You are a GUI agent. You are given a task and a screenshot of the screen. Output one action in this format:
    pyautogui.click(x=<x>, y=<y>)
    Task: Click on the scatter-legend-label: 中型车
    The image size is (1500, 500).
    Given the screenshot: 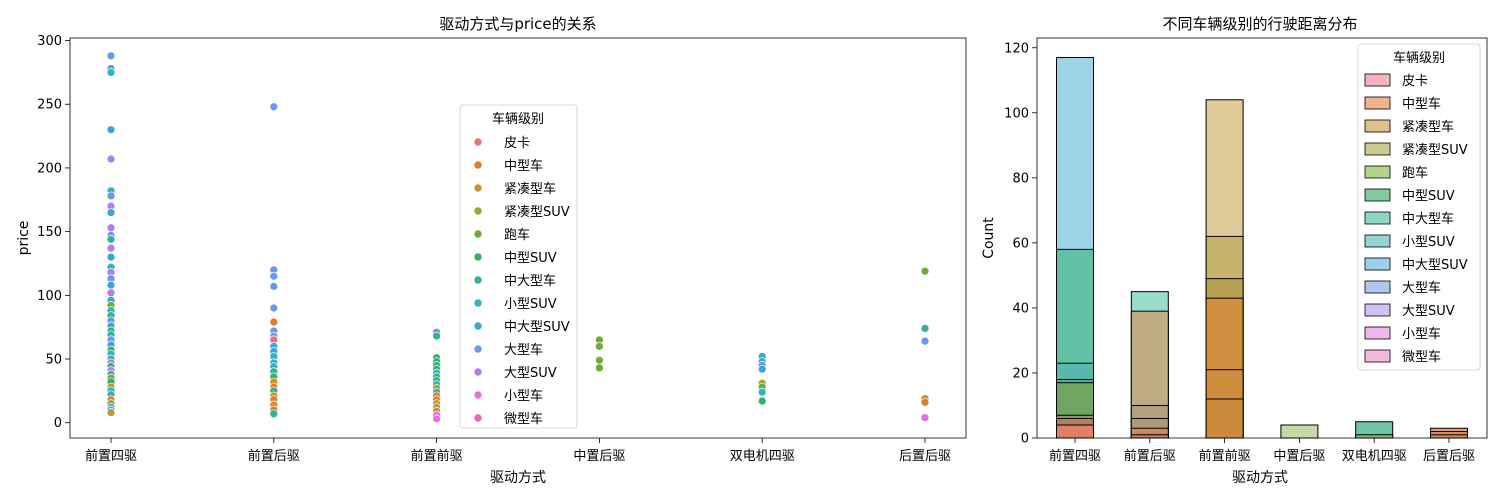 What is the action you would take?
    pyautogui.click(x=523, y=166)
    